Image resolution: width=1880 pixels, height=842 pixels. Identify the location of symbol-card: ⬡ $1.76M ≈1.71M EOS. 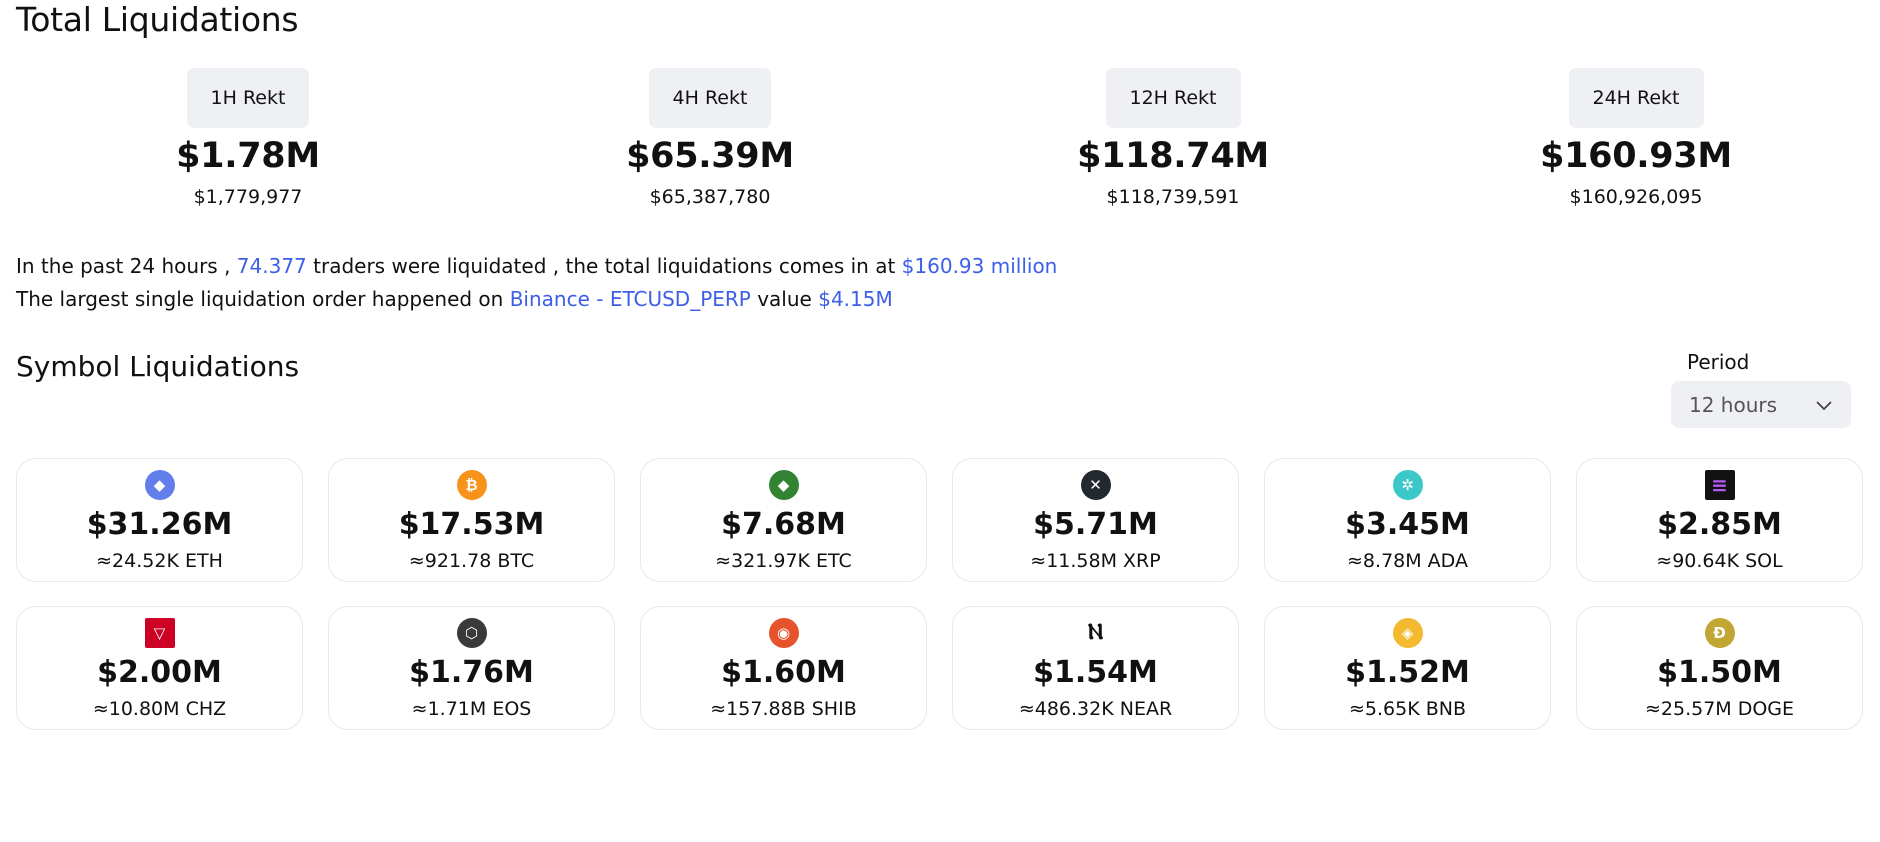
(471, 668).